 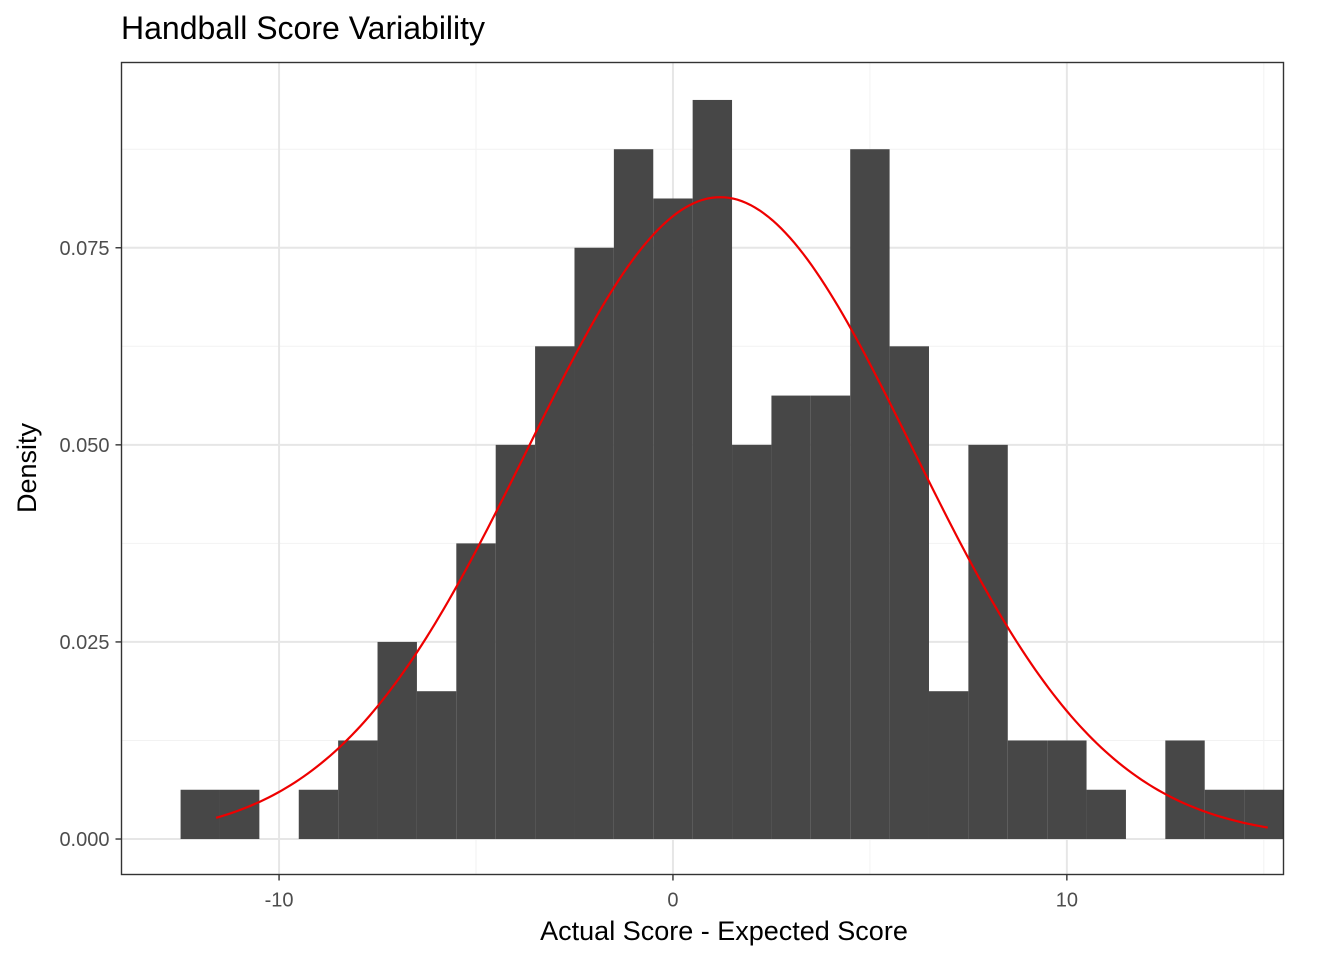 What do you see at coordinates (1067, 901) in the screenshot?
I see `x-tick-label: 10` at bounding box center [1067, 901].